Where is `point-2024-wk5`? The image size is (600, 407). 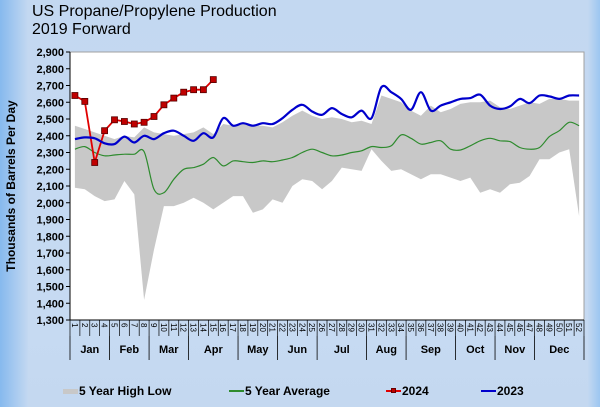
point-2024-wk5 is located at coordinates (114, 120).